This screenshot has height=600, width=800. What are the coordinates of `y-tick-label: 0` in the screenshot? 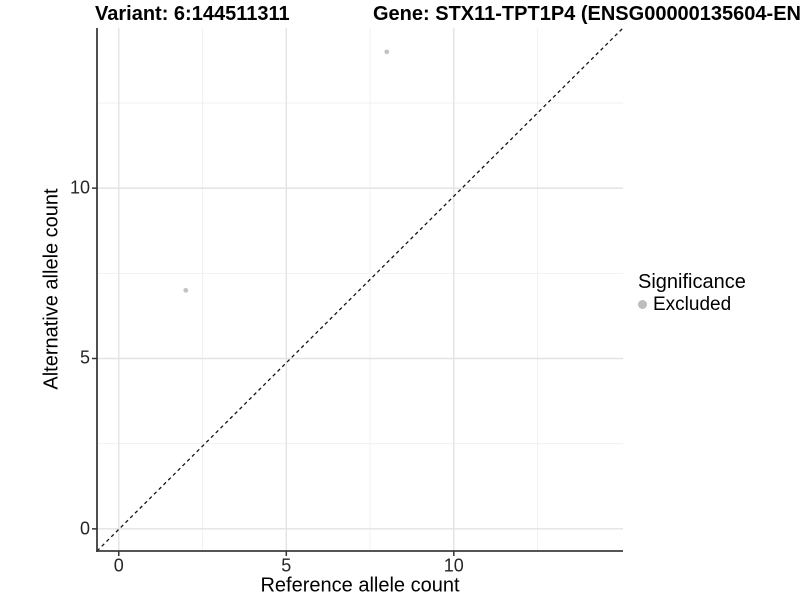 It's located at (84, 528).